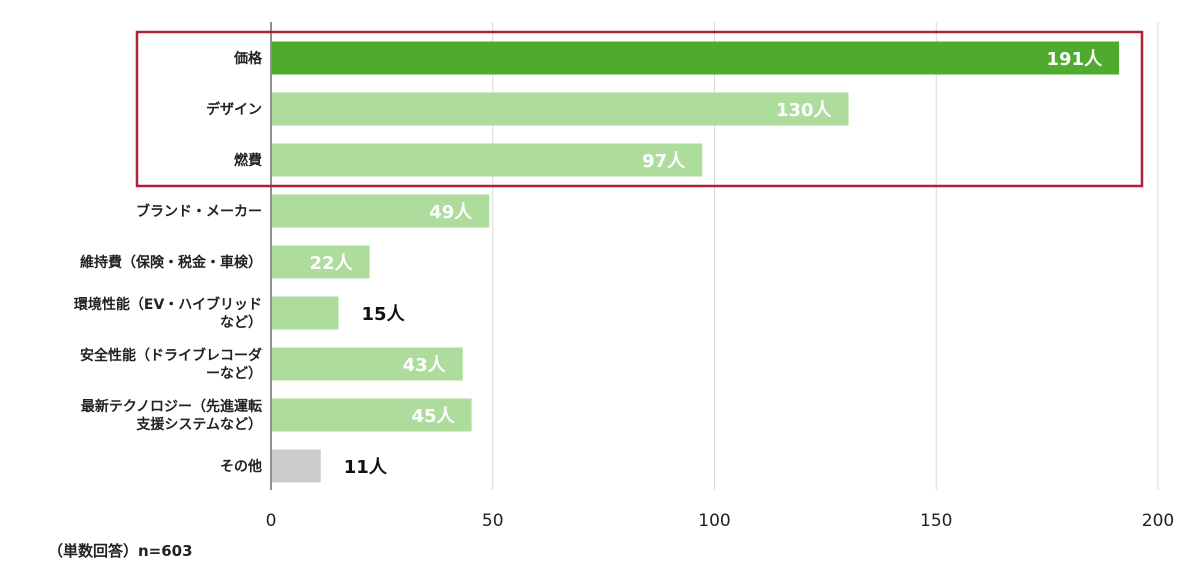  Describe the element at coordinates (171, 406) in the screenshot. I see `category-label: 最新テクノロジー（先進運転` at that location.